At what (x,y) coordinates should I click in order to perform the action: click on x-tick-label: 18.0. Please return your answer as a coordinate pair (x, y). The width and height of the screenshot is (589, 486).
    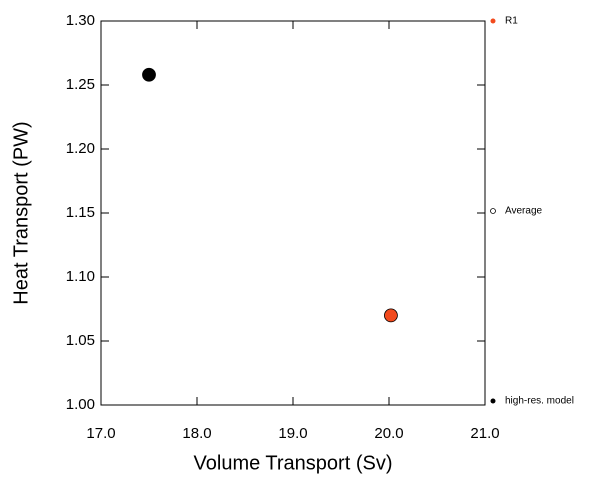
    Looking at the image, I should click on (196, 433).